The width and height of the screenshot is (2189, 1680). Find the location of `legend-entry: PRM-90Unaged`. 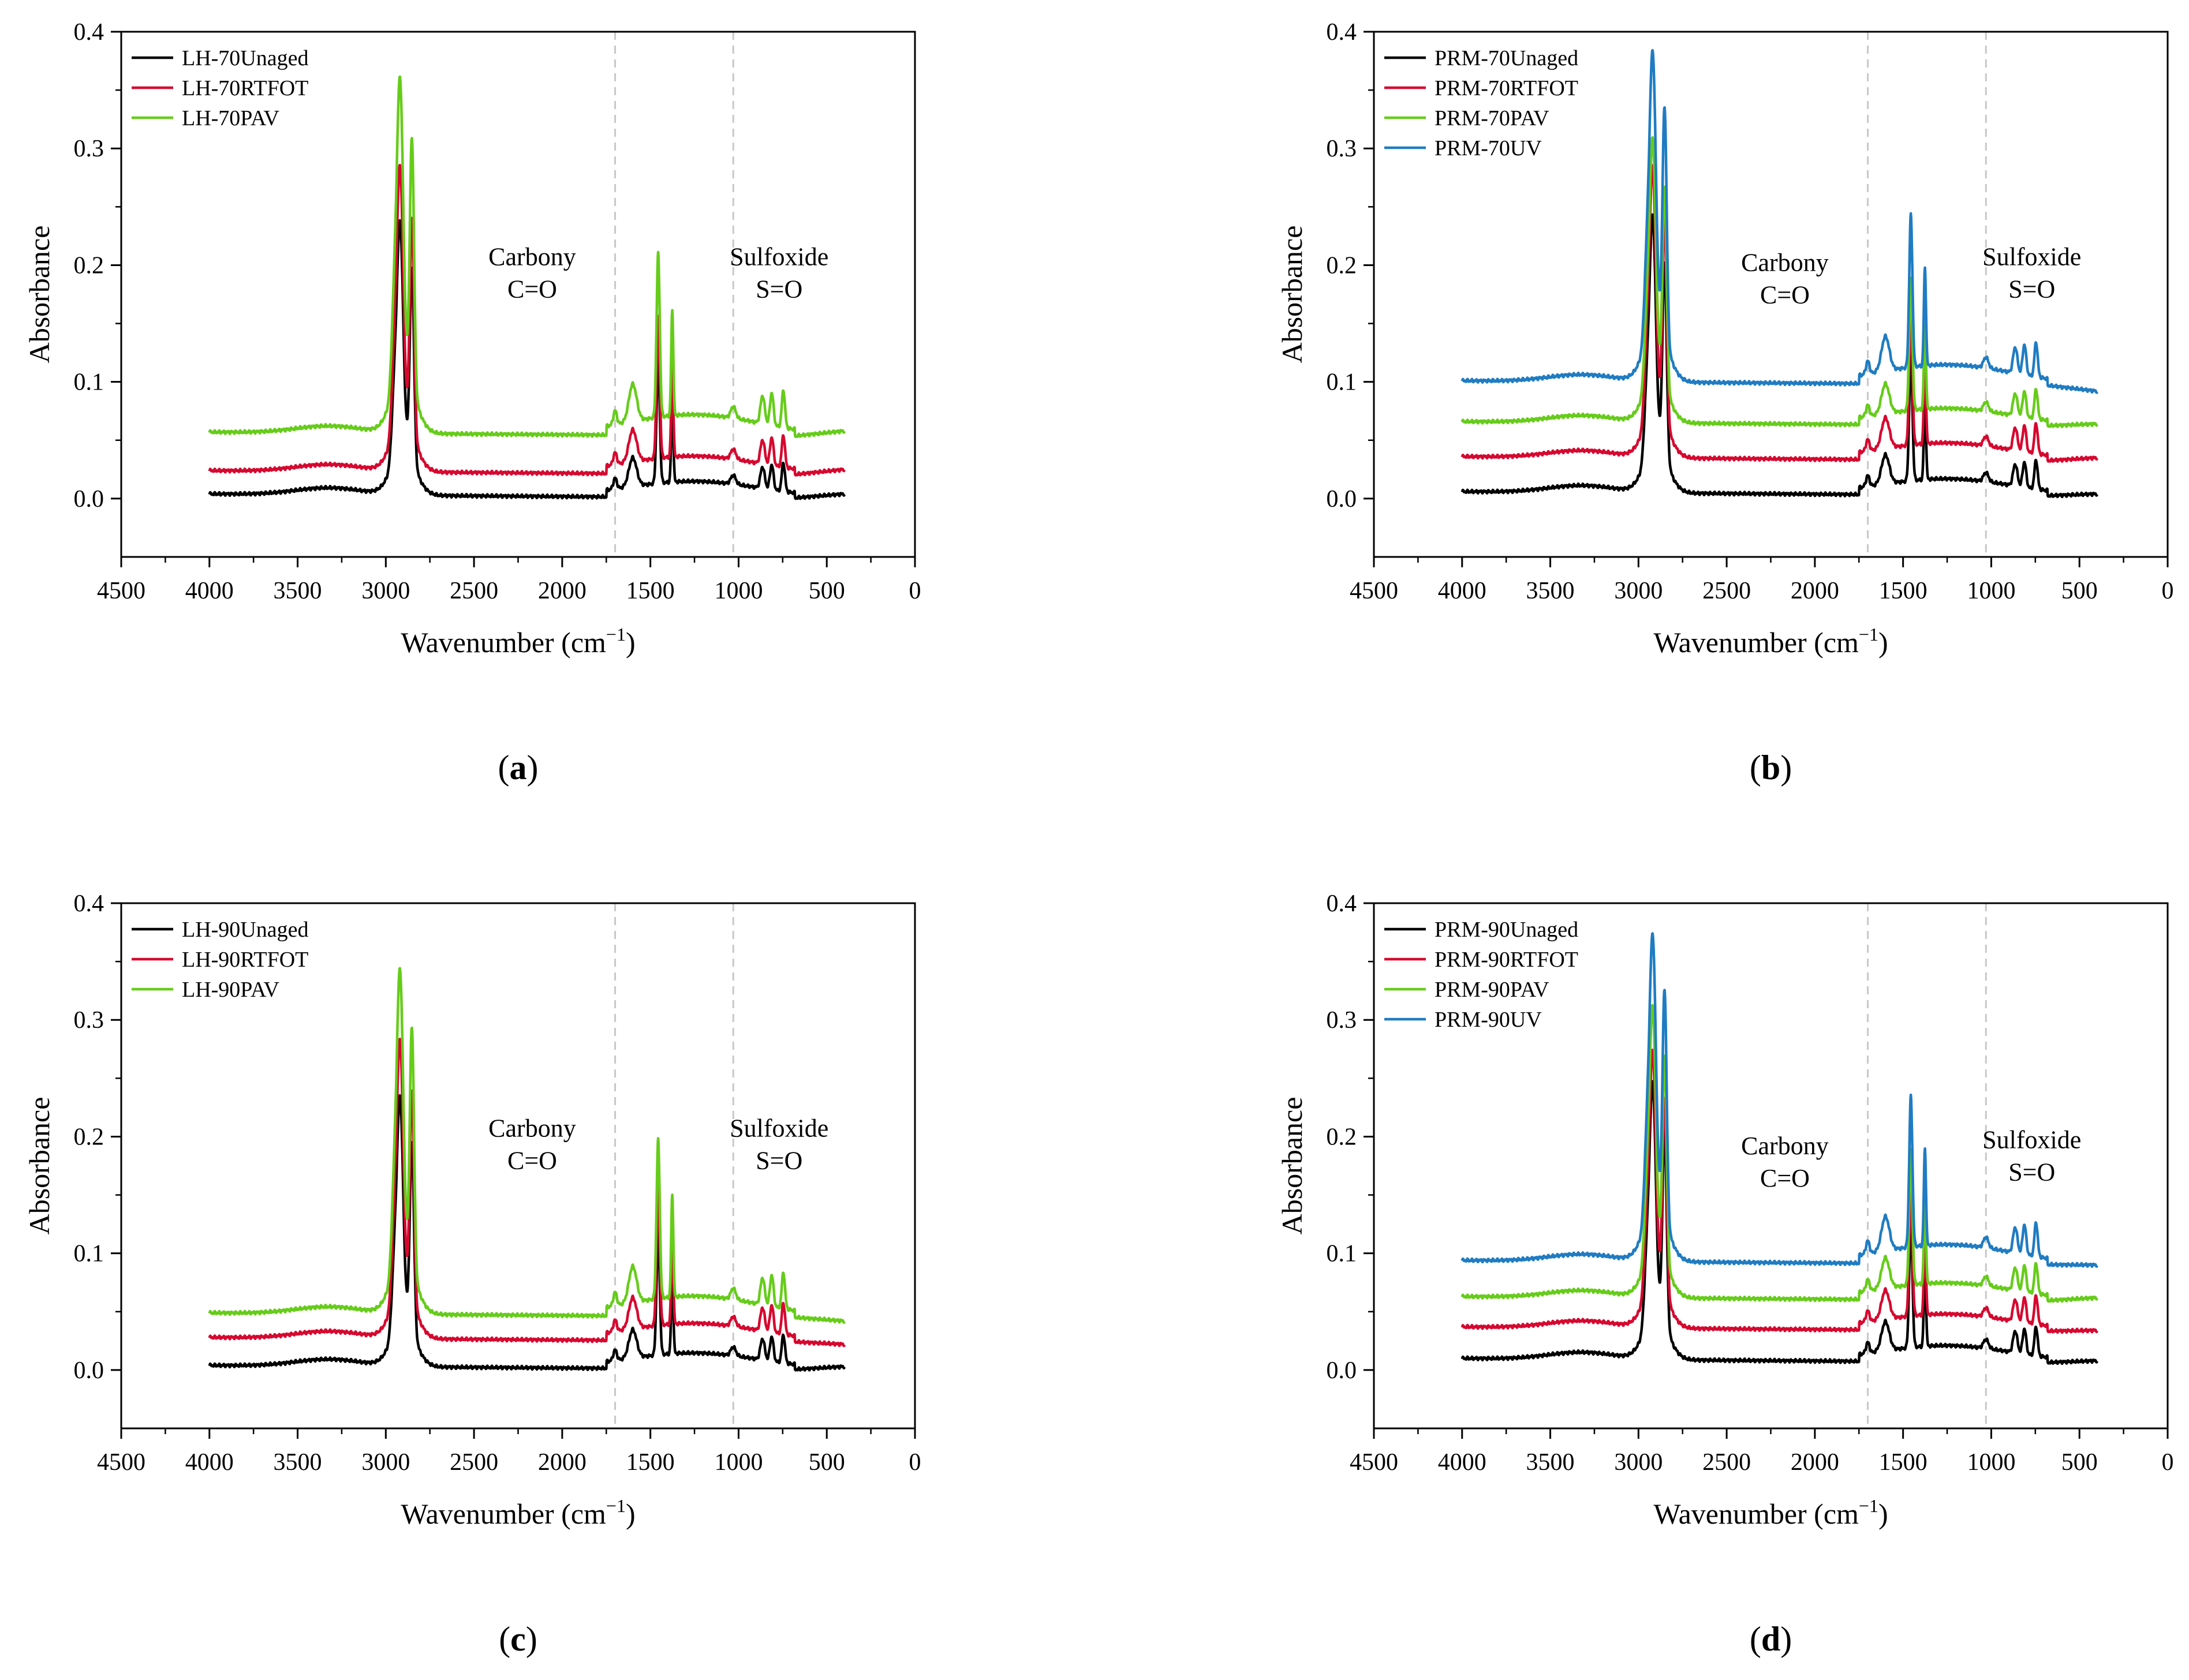

legend-entry: PRM-90Unaged is located at coordinates (1506, 930).